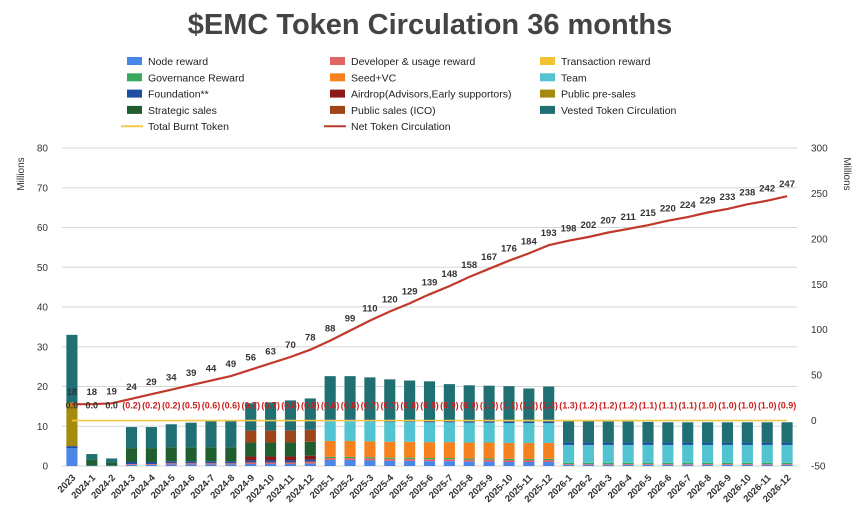  What do you see at coordinates (290, 406) in the screenshot?
I see `burnt-token-label-2024-11: (0.8)` at bounding box center [290, 406].